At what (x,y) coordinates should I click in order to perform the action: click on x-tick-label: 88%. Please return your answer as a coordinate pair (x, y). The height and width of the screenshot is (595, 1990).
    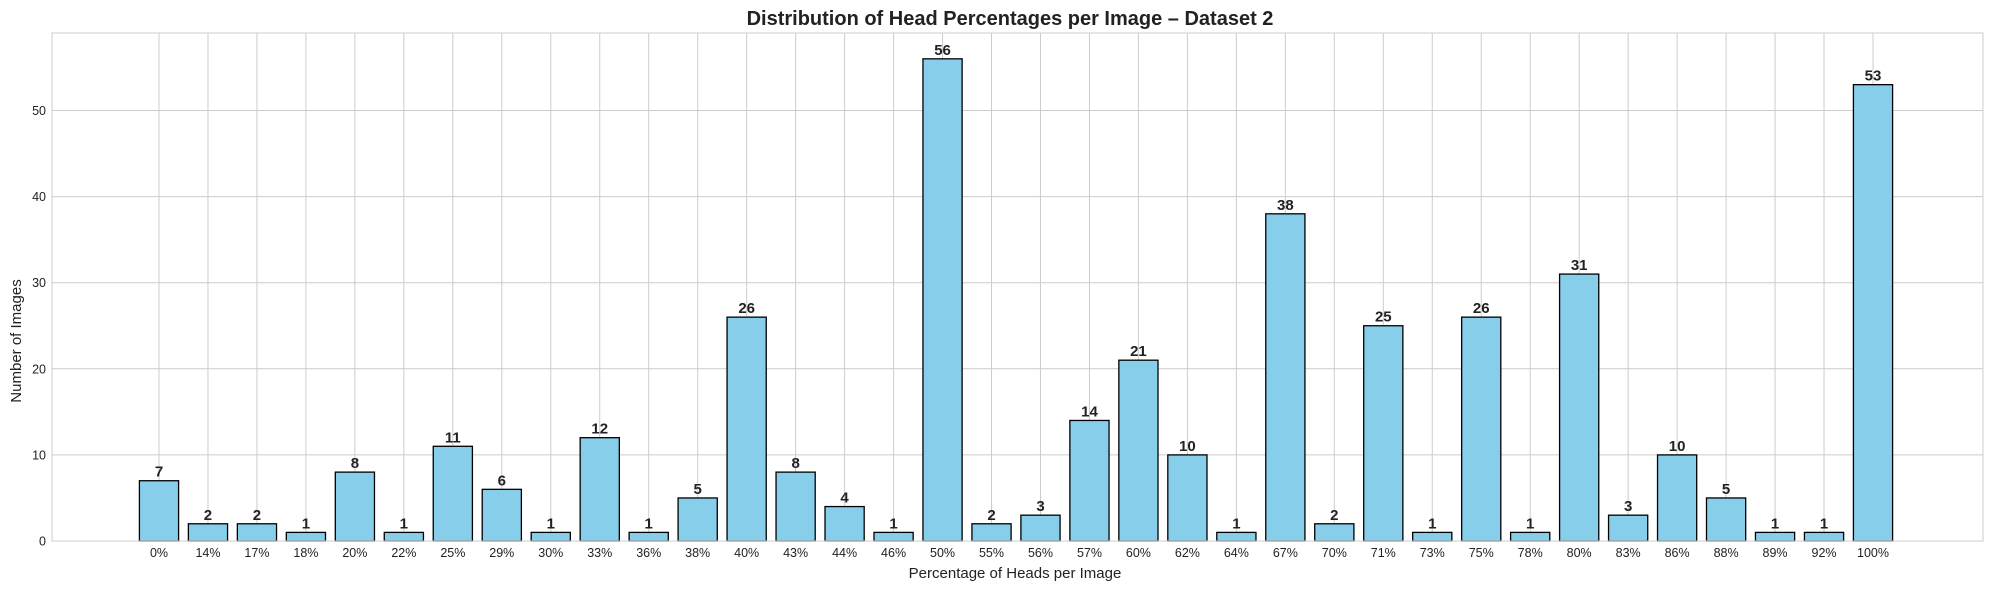
    Looking at the image, I should click on (1726, 553).